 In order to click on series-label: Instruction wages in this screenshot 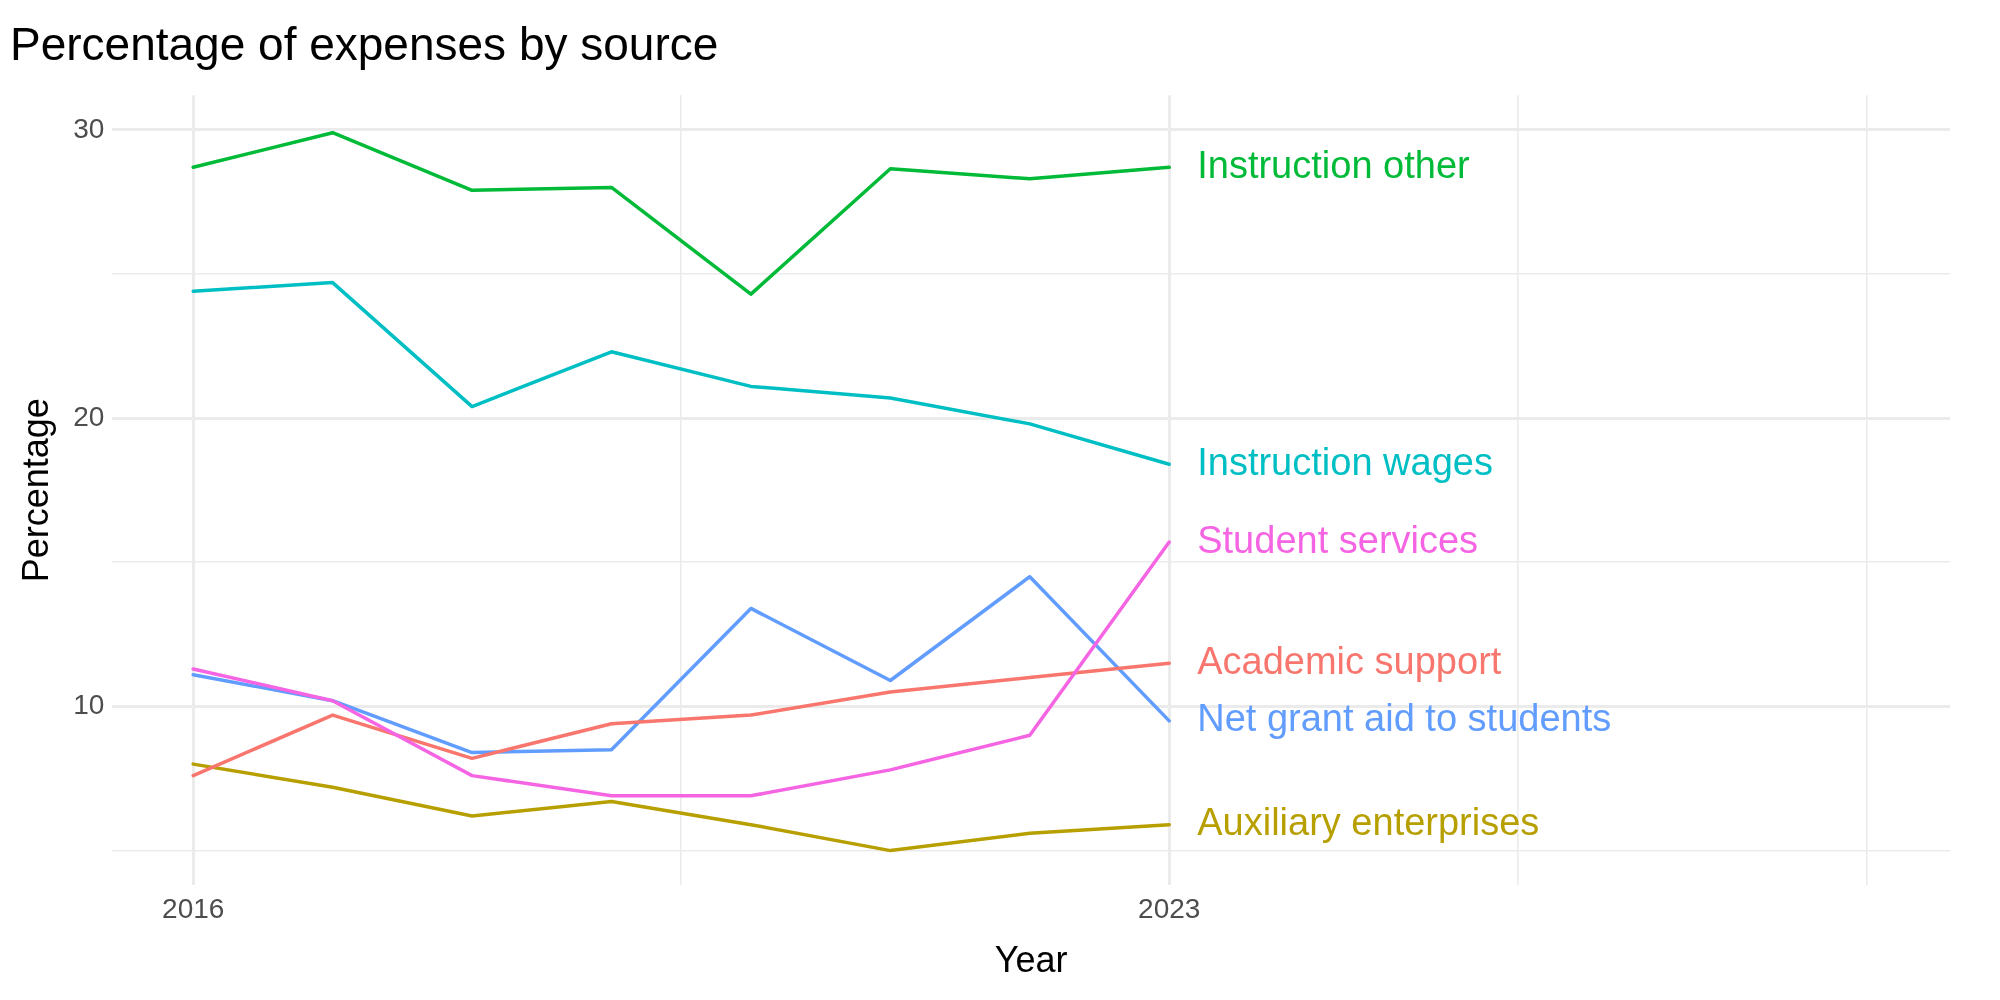, I will do `click(1345, 461)`.